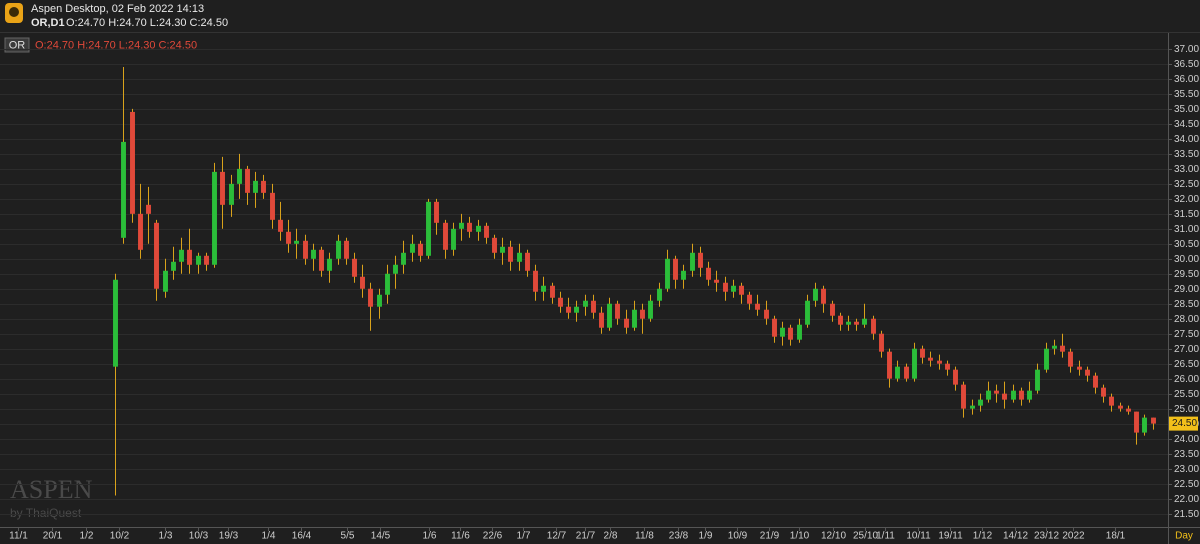 The height and width of the screenshot is (544, 1200). I want to click on x-tick-label: 11/1, so click(18, 536).